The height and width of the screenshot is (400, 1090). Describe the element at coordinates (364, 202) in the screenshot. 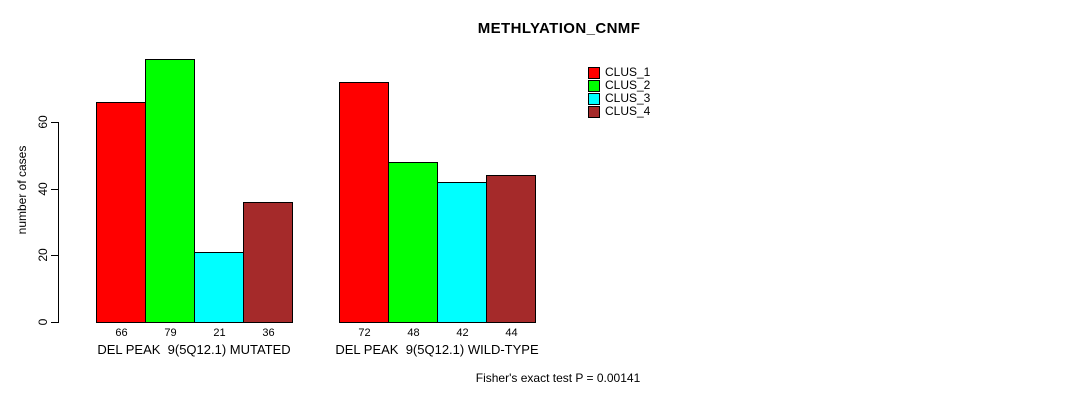

I see `bar-clus_1-group2` at that location.